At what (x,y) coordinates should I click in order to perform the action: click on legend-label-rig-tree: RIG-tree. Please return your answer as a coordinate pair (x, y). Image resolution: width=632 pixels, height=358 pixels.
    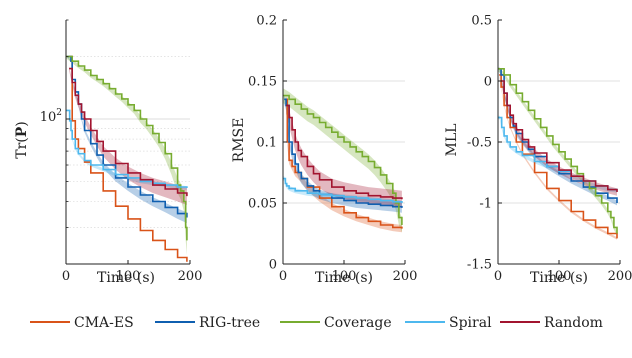
    Looking at the image, I should click on (229, 323).